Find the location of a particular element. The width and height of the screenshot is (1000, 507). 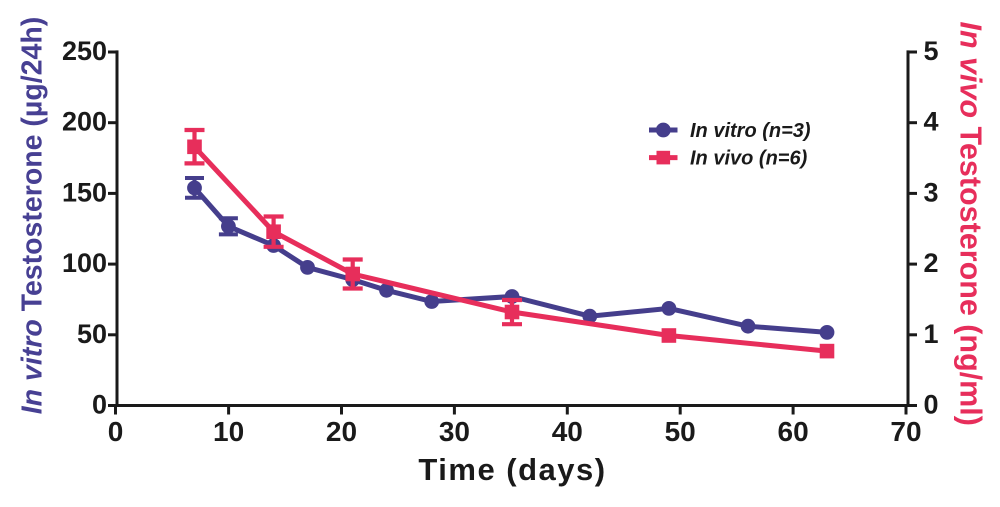

svg-text: In vivo (n=6) is located at coordinates (749, 159).